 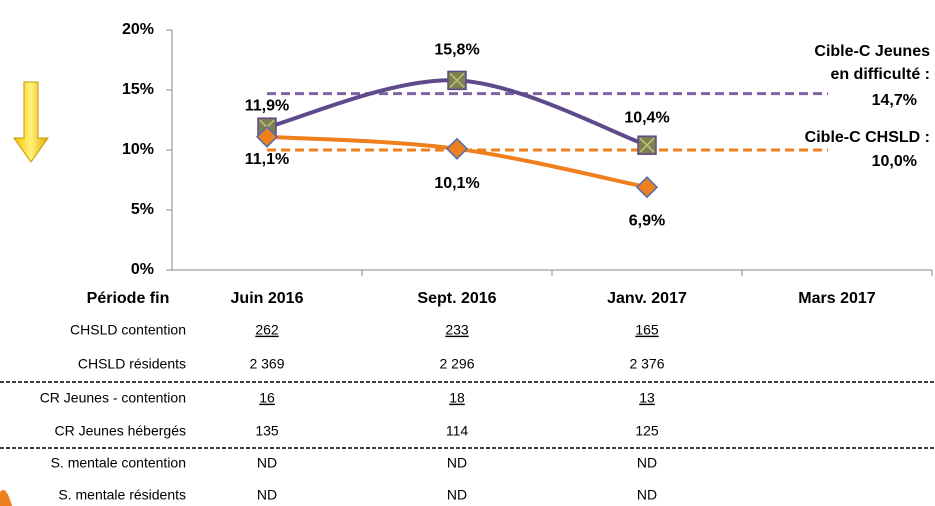 What do you see at coordinates (880, 74) in the screenshot?
I see `target-label: en difficulté :` at bounding box center [880, 74].